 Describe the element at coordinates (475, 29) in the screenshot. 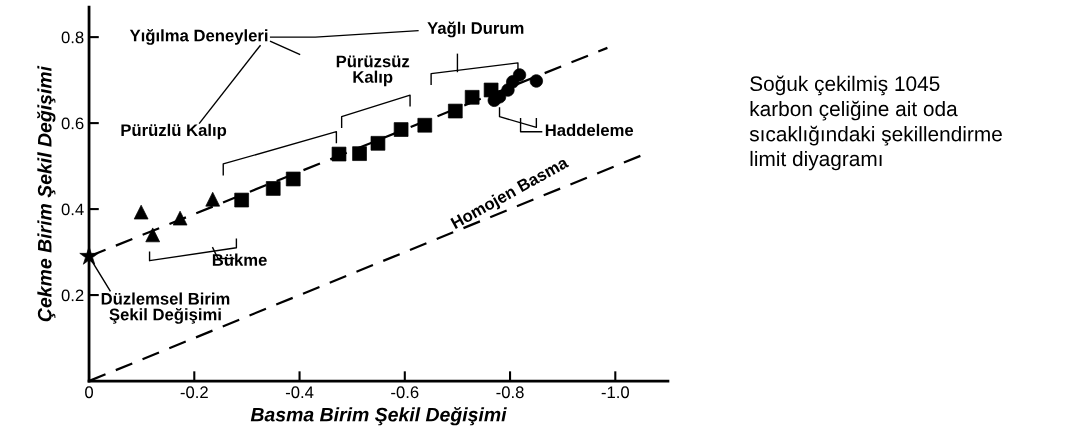

I see `annotation: Yağlı Durum` at that location.